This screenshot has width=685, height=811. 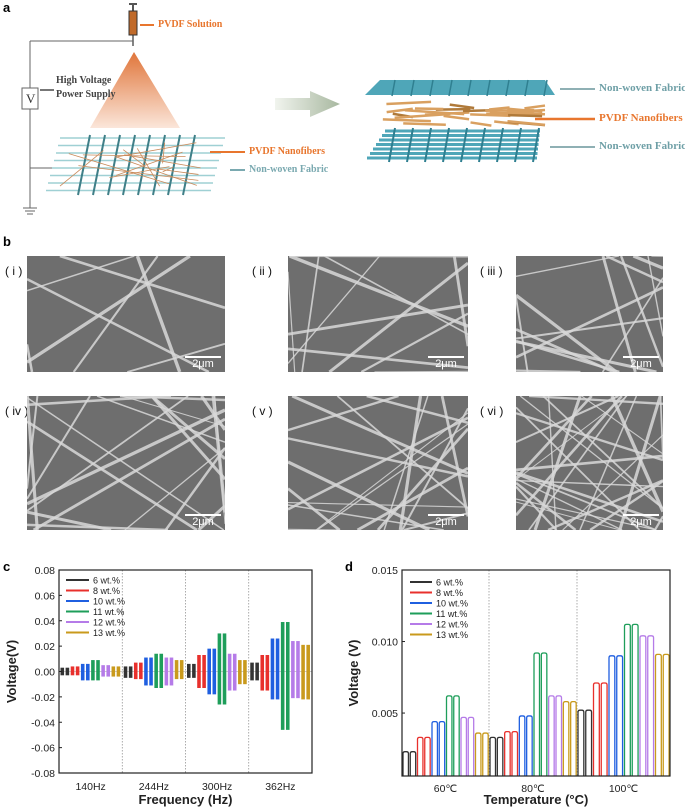 I want to click on scale-bar: 2μm, so click(x=641, y=521).